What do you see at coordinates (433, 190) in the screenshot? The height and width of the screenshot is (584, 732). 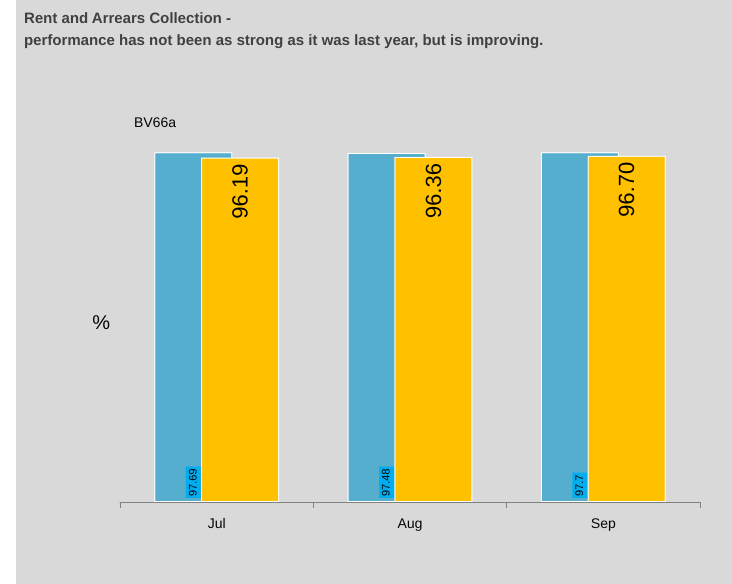 I see `data-label: 96.36` at bounding box center [433, 190].